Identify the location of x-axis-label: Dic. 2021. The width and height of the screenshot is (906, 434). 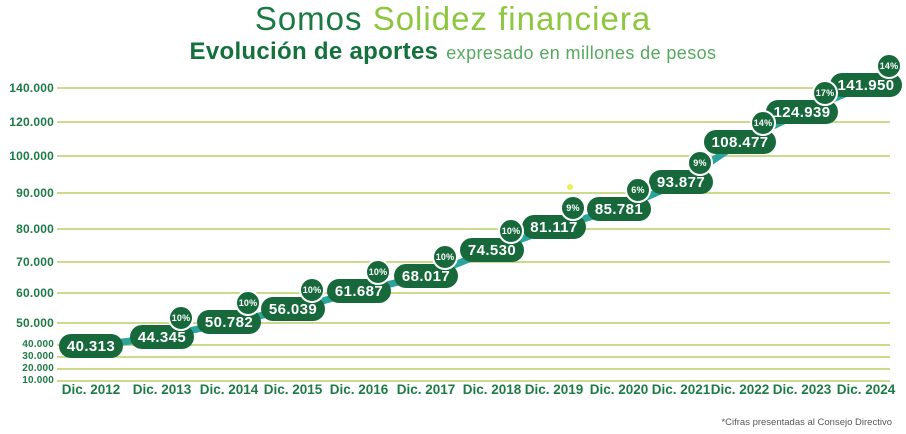
(681, 389).